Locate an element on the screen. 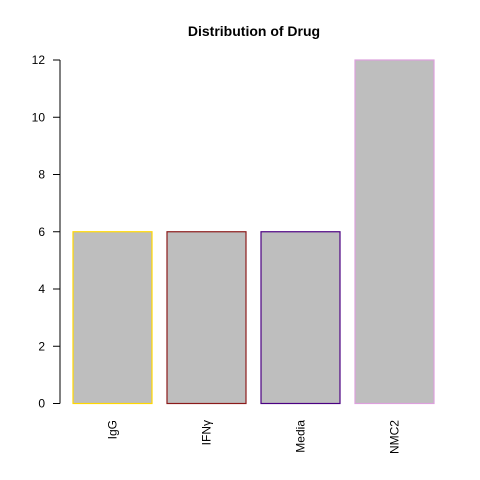 This screenshot has width=480, height=480. x-axis-labels: IgG IFNγ Media NMC2 is located at coordinates (254, 437).